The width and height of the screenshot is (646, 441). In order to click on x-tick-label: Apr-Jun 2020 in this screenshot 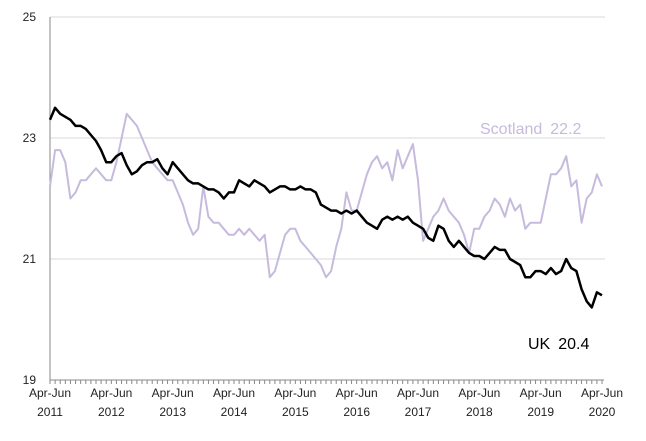, I will do `click(602, 402)`.